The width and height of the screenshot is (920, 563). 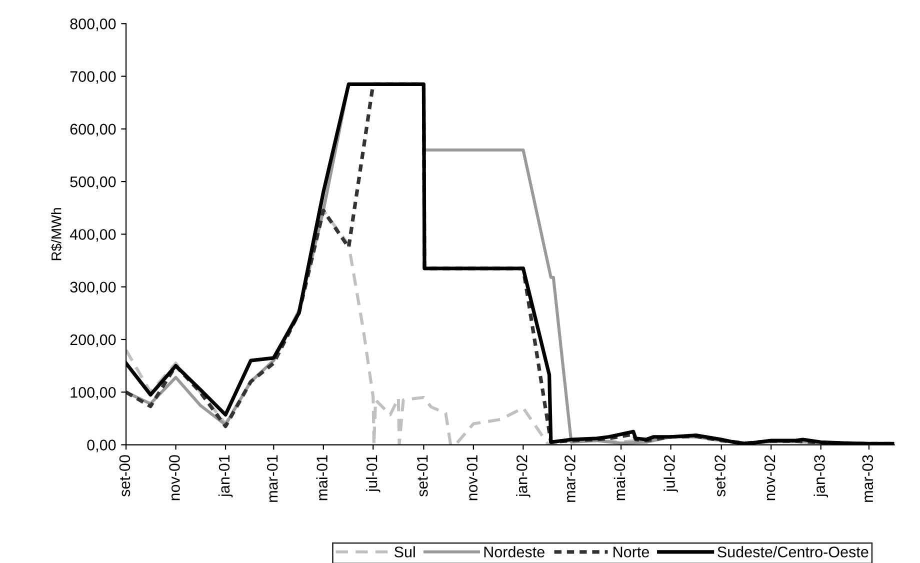 What do you see at coordinates (56, 234) in the screenshot?
I see `y-axis-title: R$/MWh` at bounding box center [56, 234].